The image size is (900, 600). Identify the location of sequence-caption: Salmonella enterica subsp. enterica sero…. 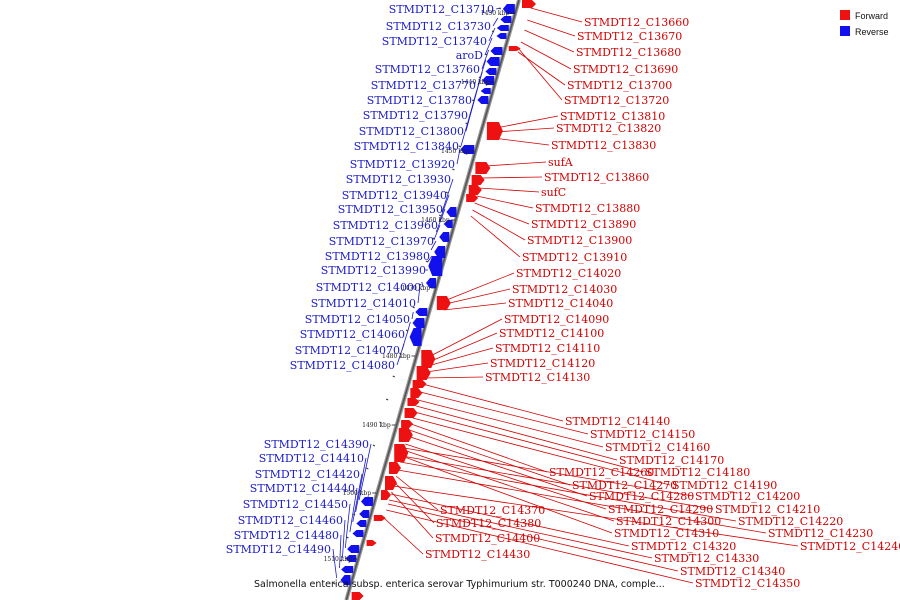
(459, 584).